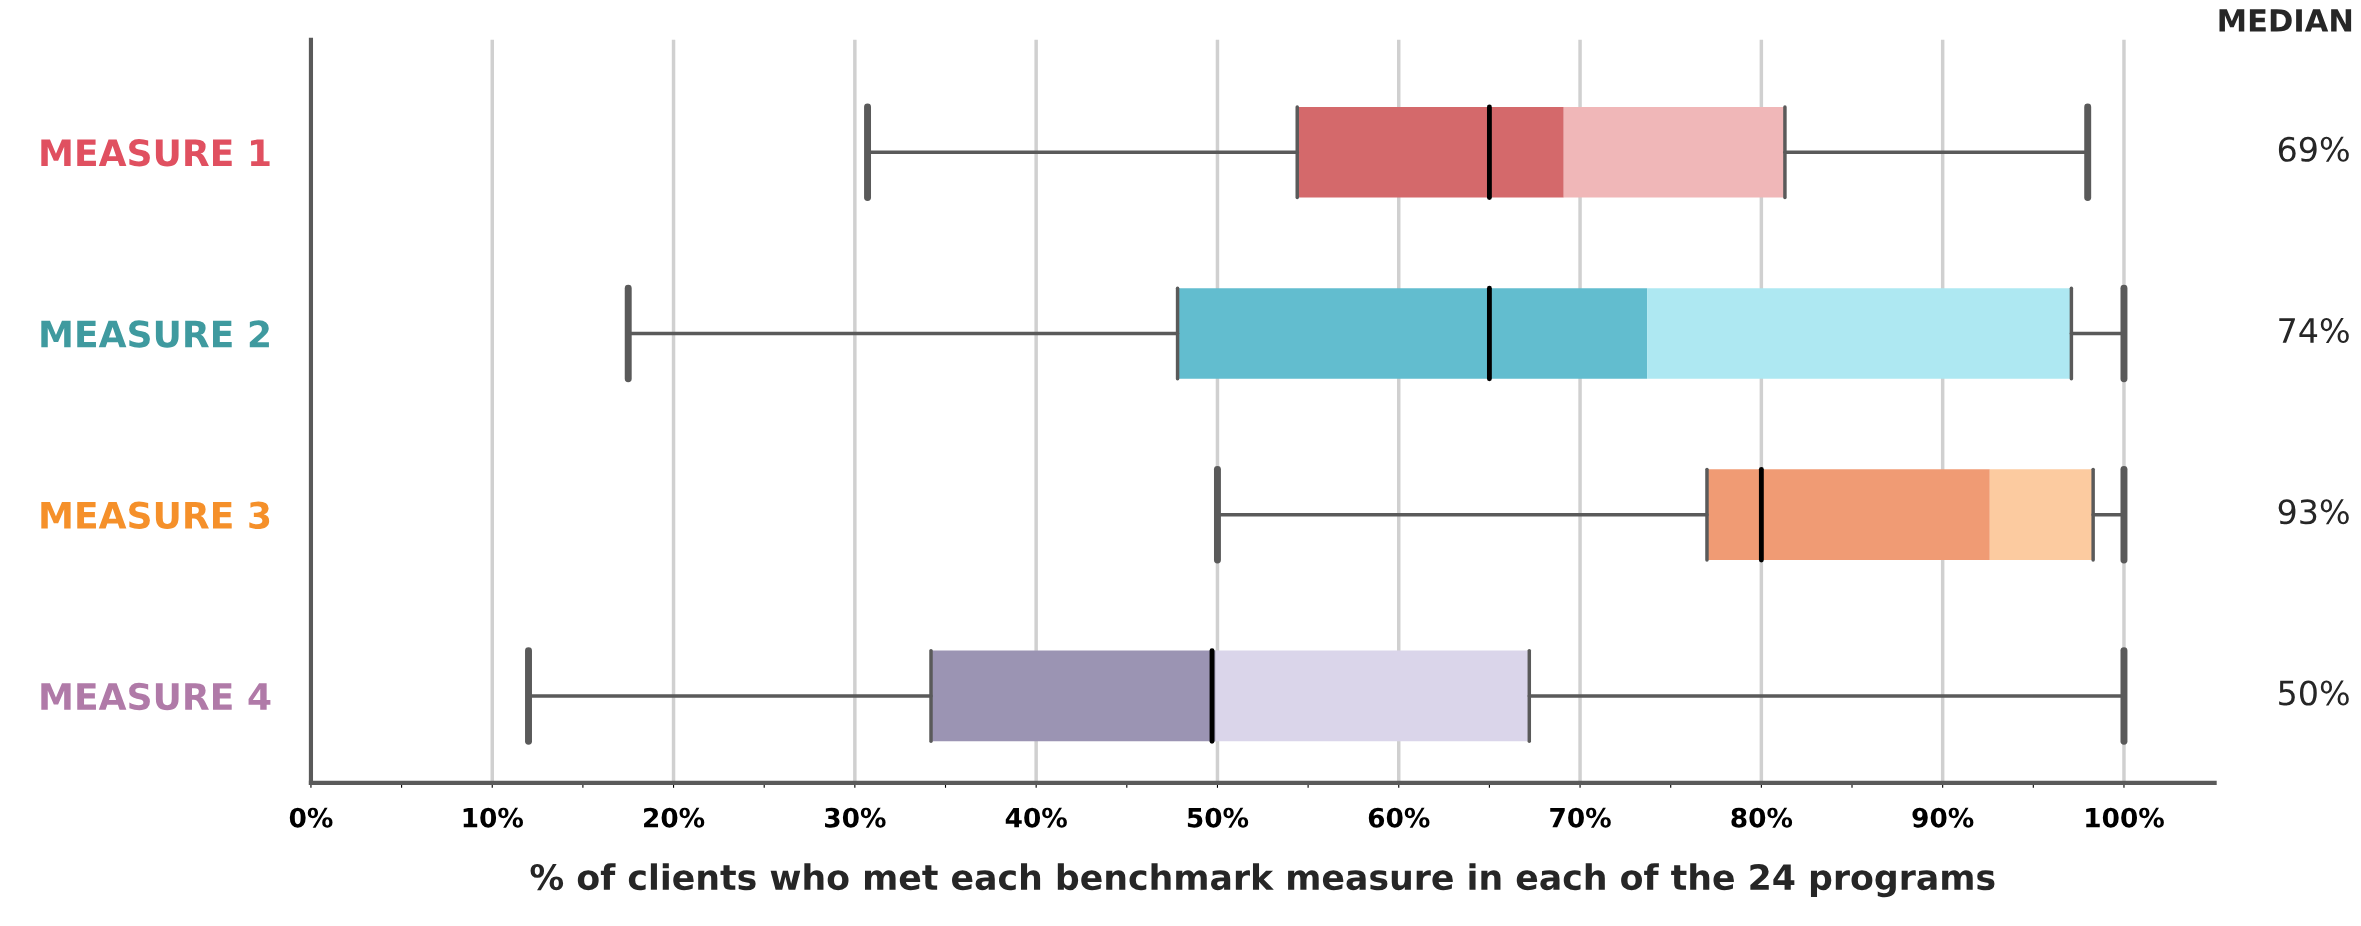 The image size is (2361, 926). I want to click on x-tick-label: 60%, so click(1399, 817).